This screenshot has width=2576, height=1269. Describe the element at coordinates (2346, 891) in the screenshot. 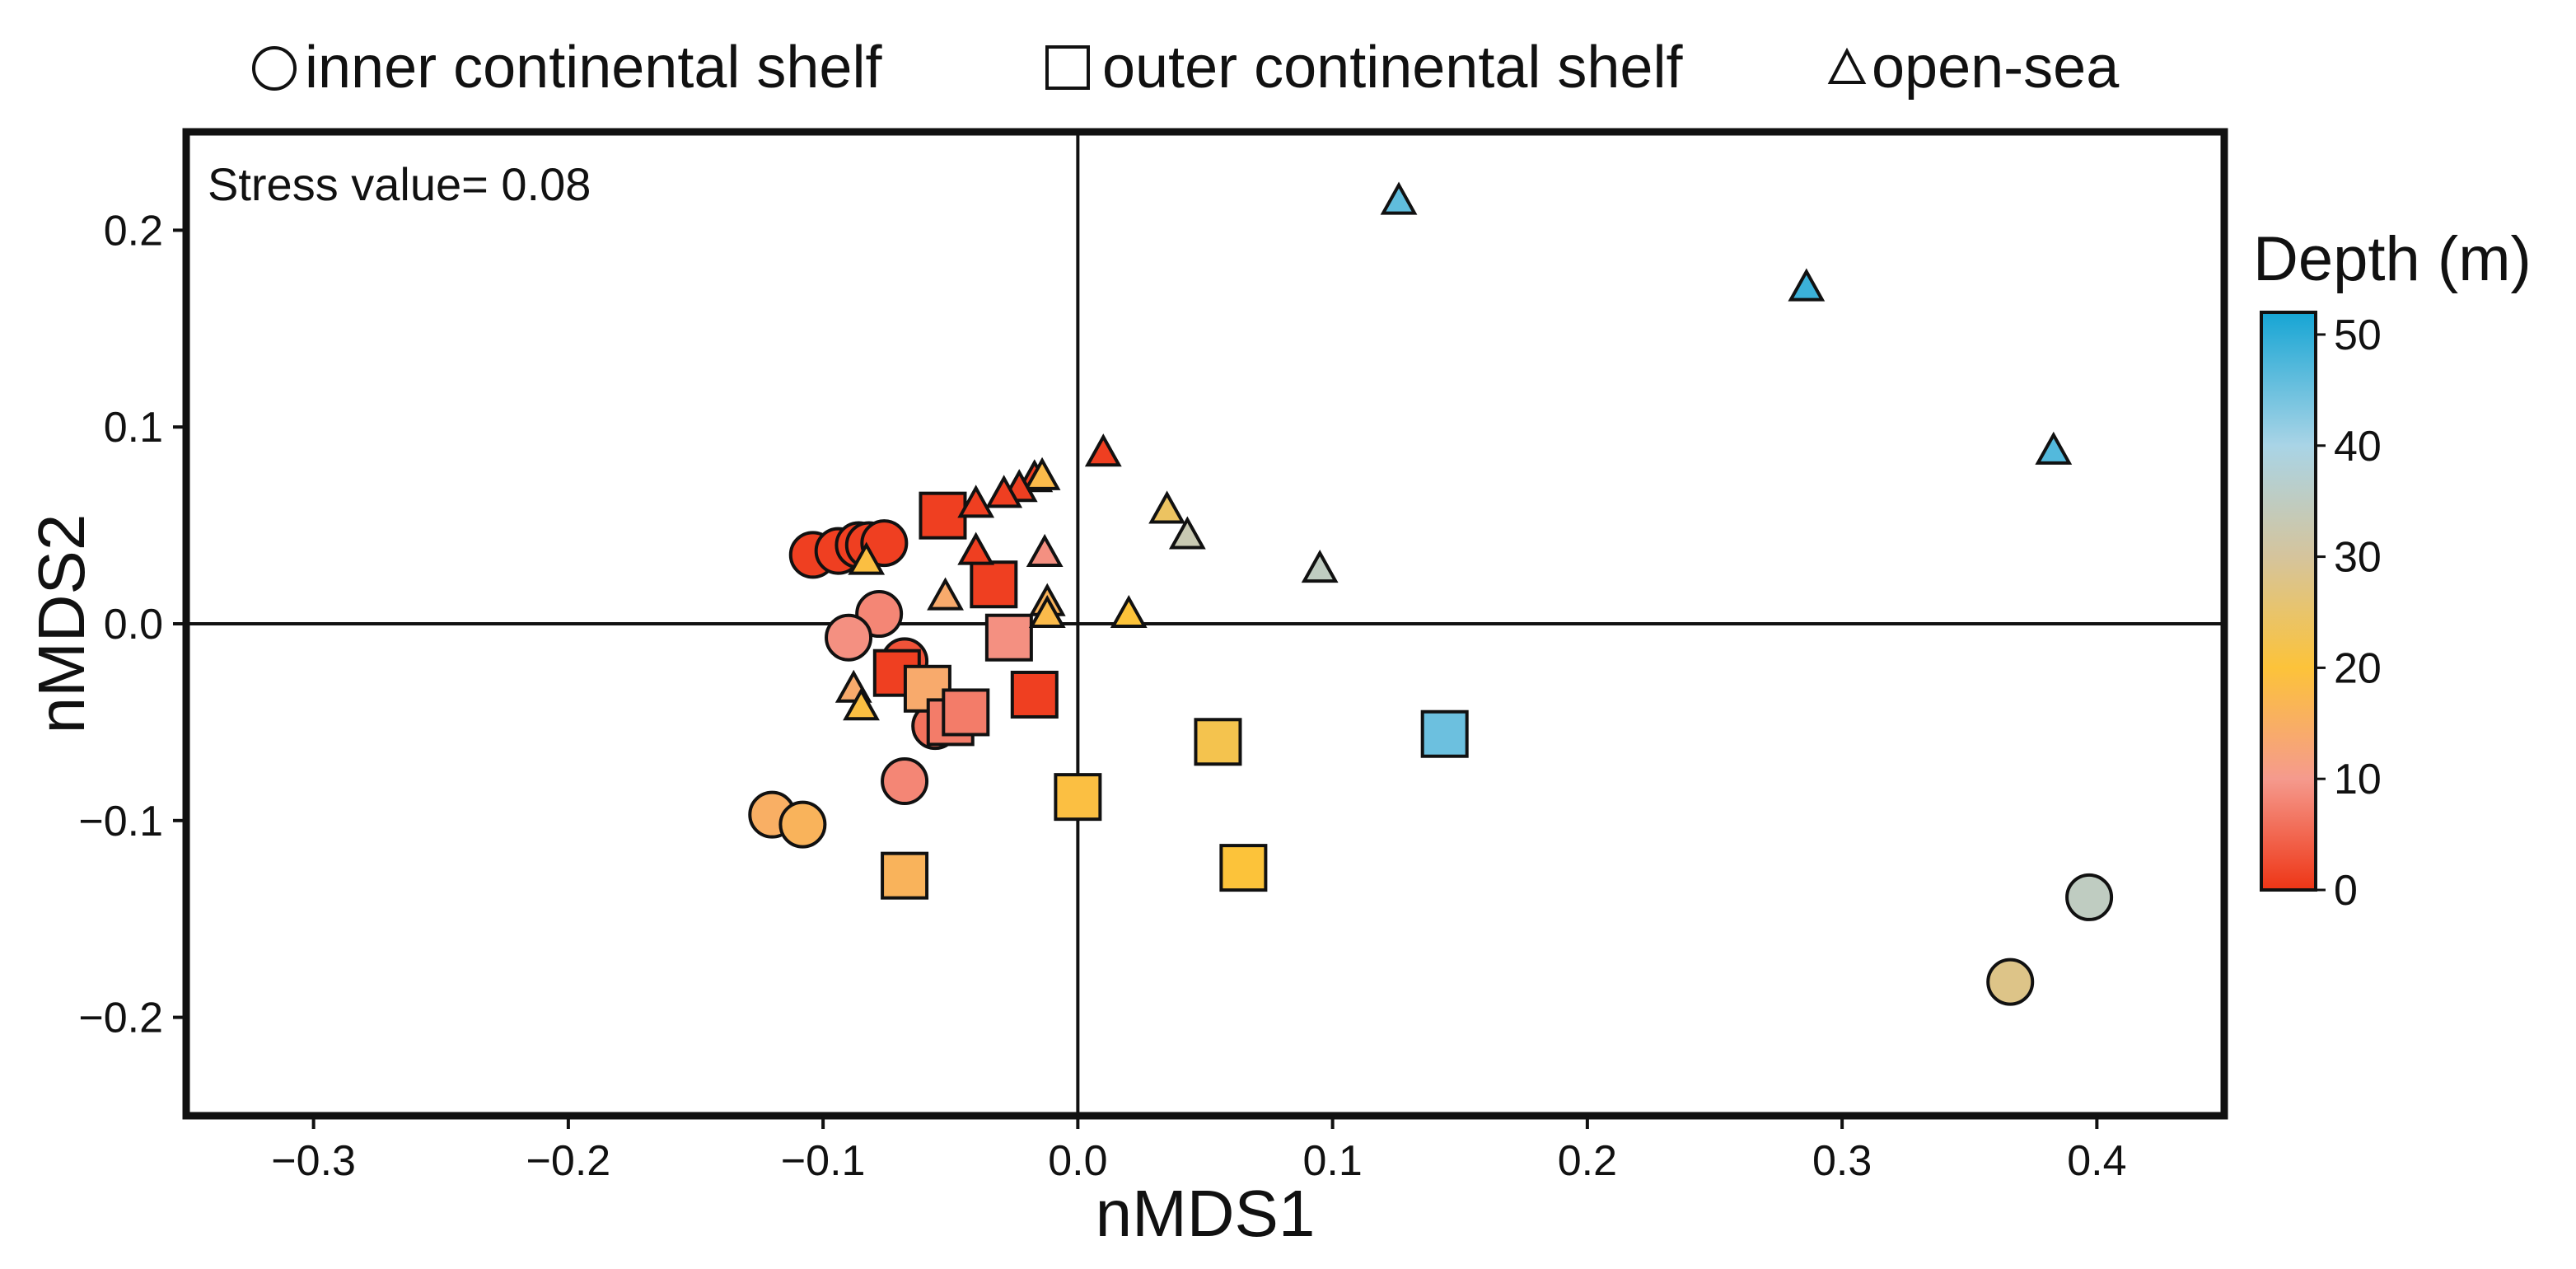

I see `colorbar-tick-label: 0` at that location.